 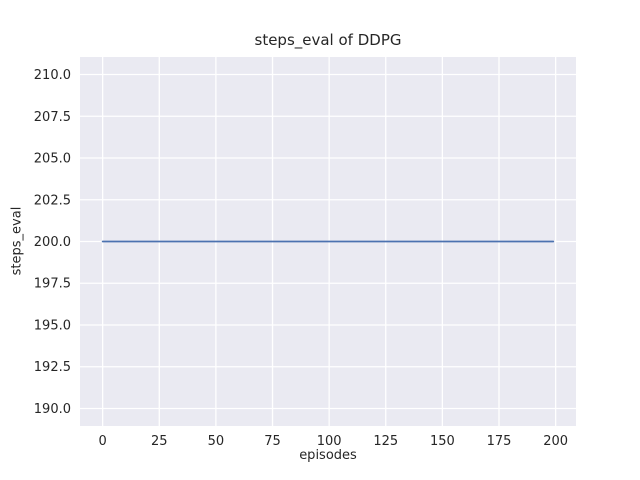 What do you see at coordinates (216, 441) in the screenshot?
I see `x-tick-label: 50` at bounding box center [216, 441].